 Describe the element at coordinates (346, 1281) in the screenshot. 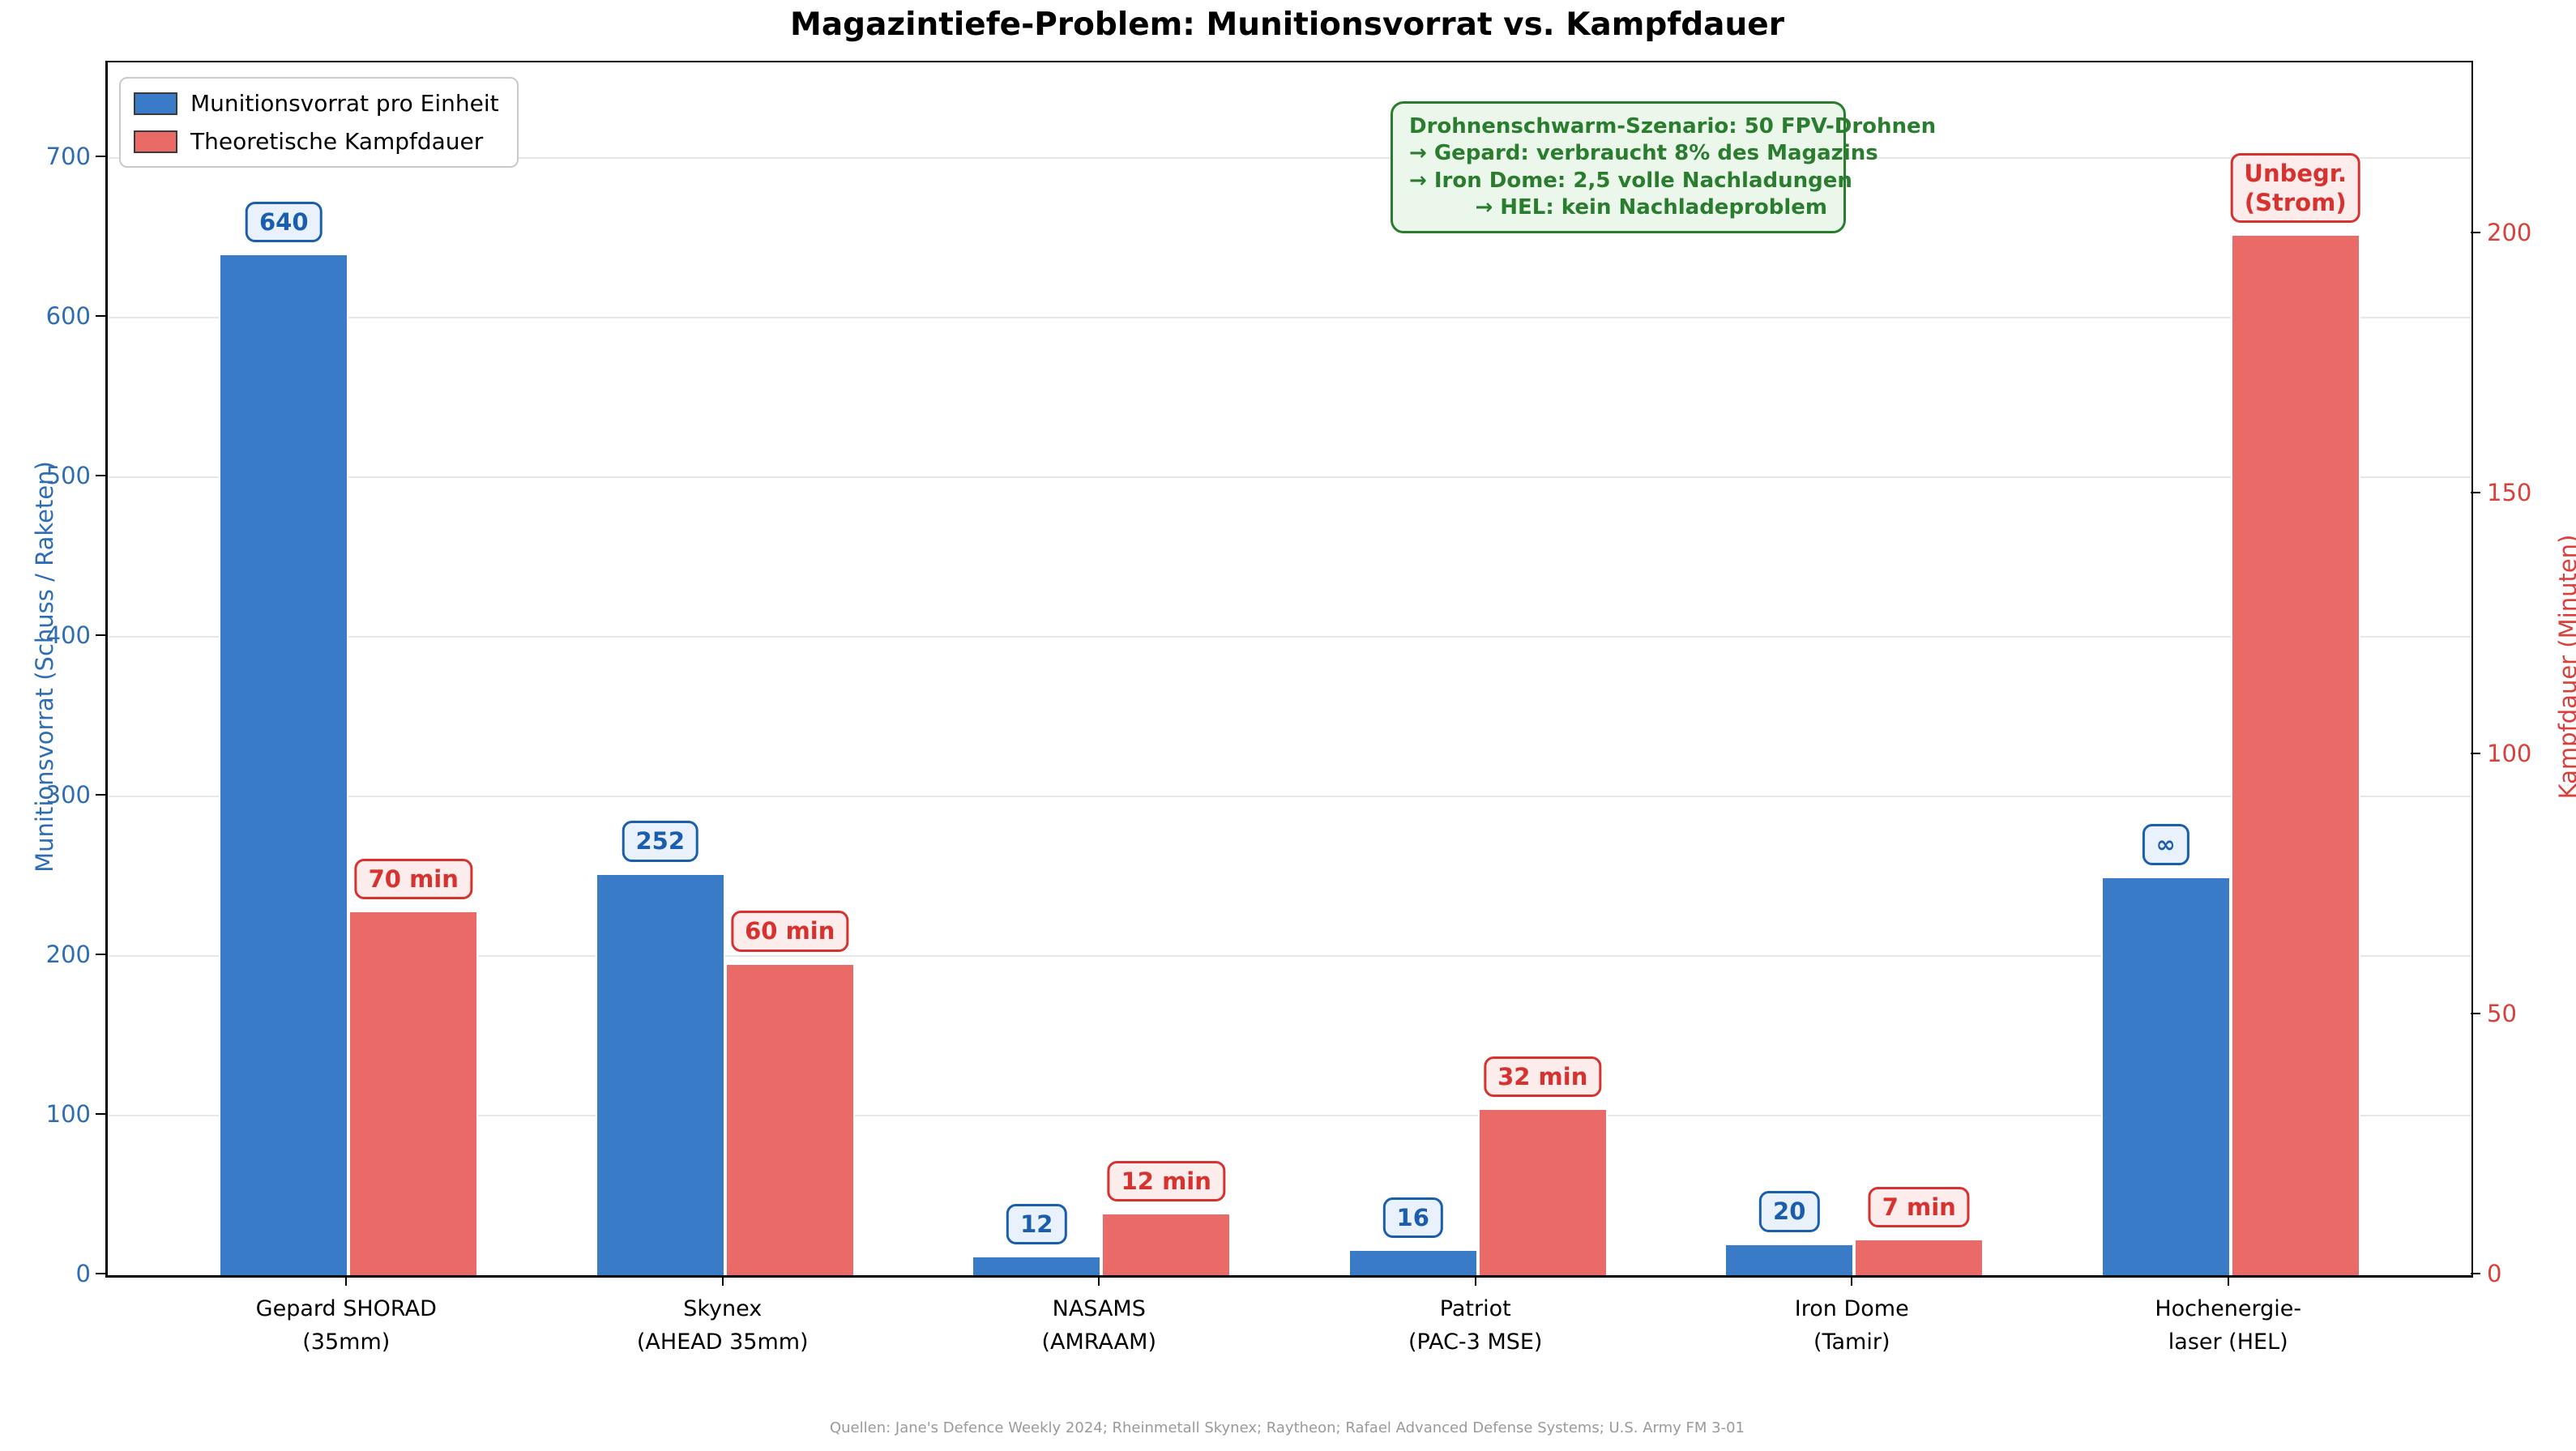

I see `x-tick-gepard-shorad` at that location.